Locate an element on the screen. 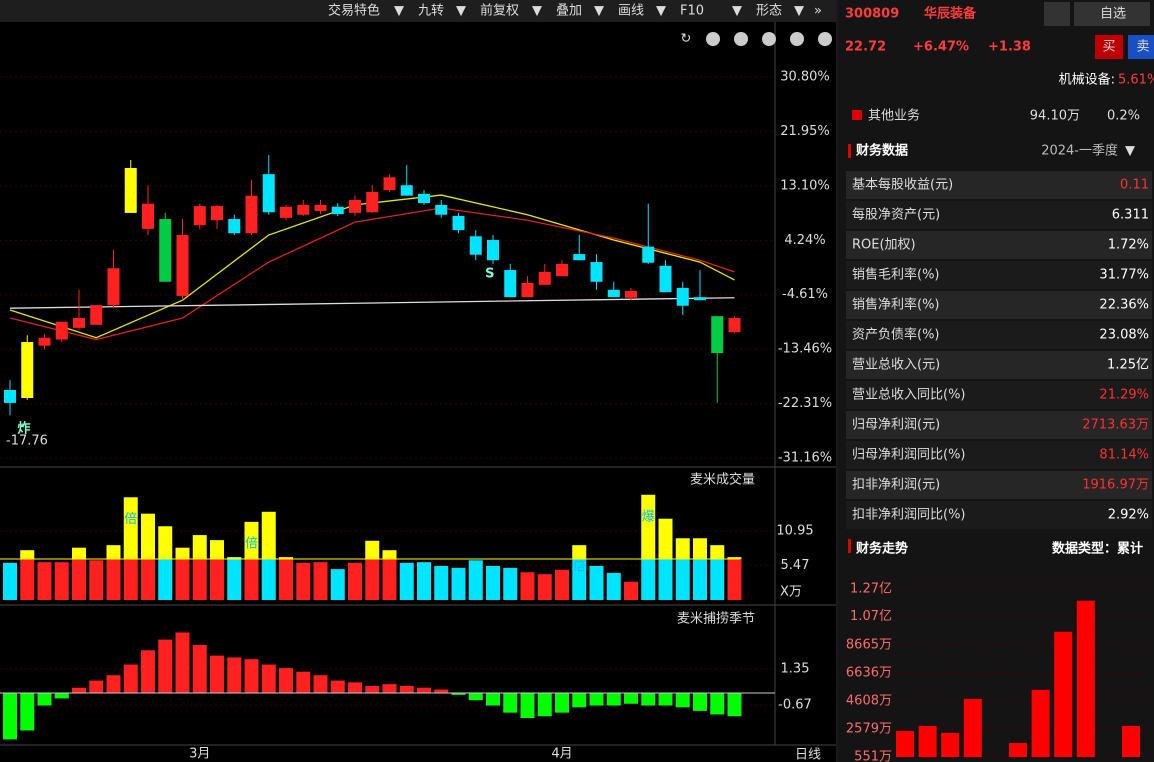  toolbar-item: F10 is located at coordinates (692, 11).